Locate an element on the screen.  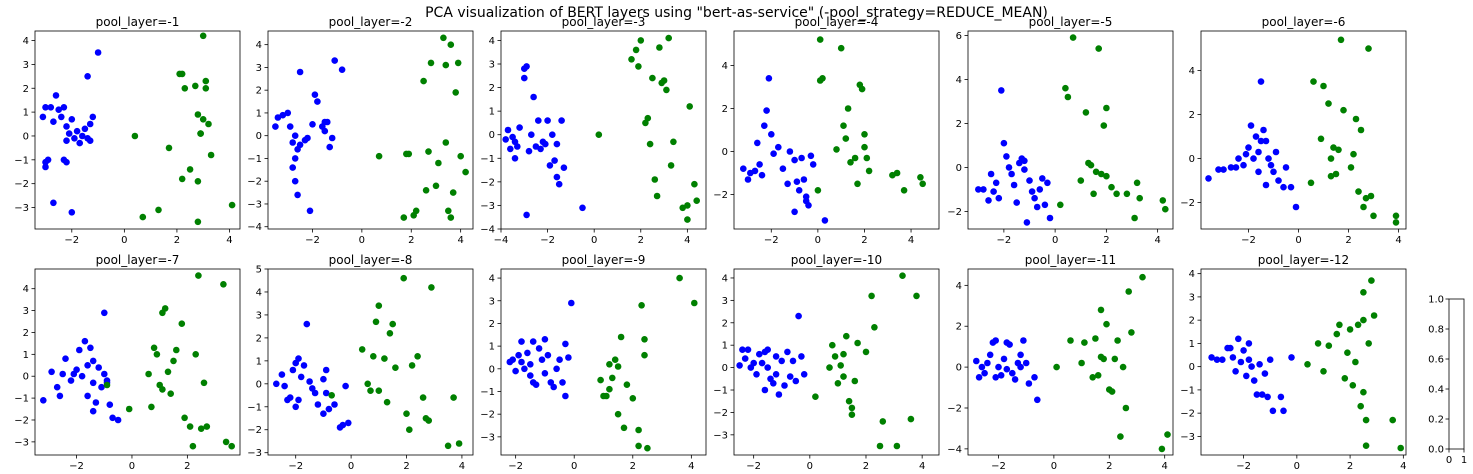
x-tick-label: 2 is located at coordinates (411, 240).